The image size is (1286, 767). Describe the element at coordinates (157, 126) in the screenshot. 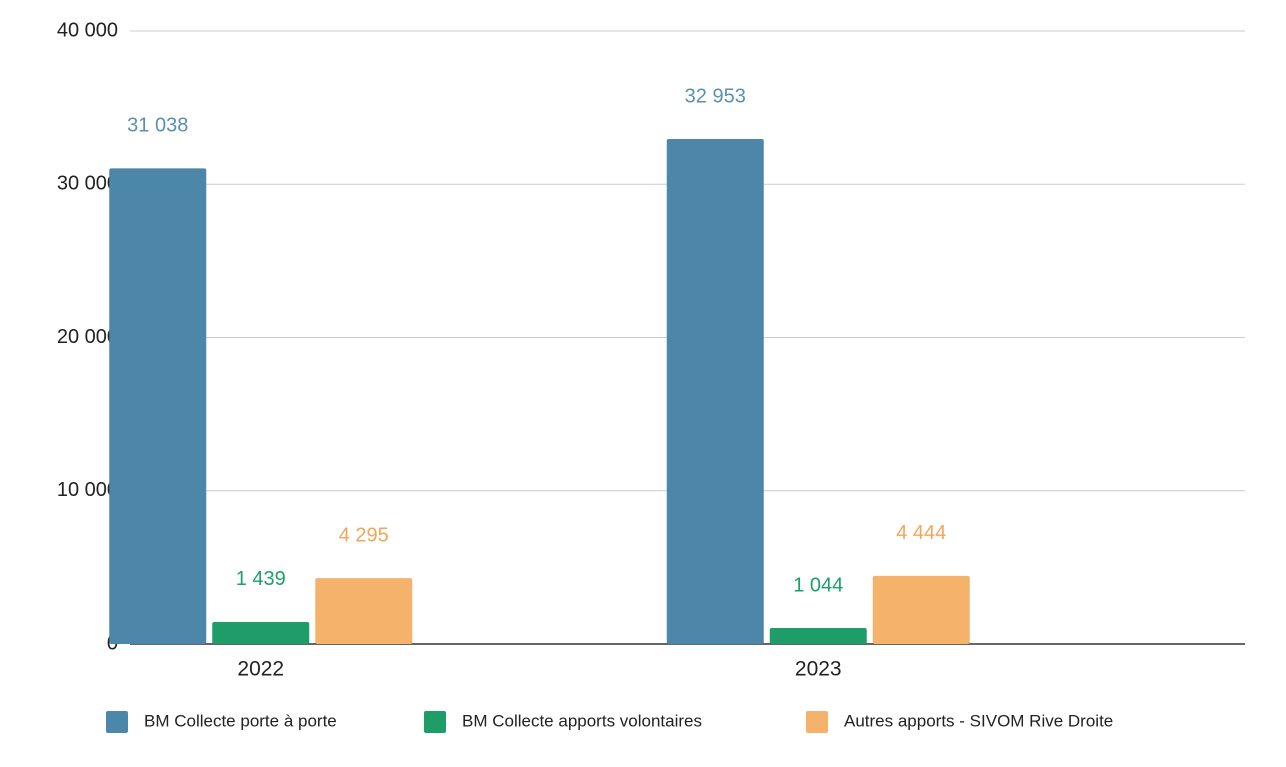

I see `value-label: 31 038` at that location.